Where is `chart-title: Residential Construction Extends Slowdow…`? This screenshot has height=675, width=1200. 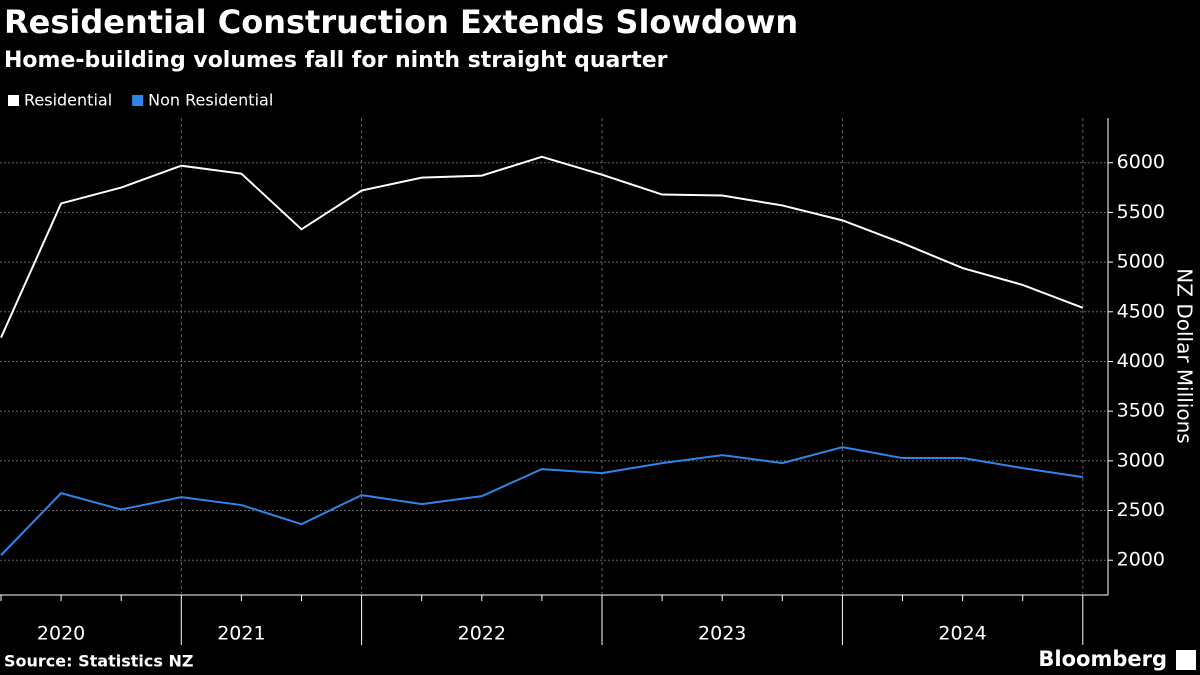 chart-title: Residential Construction Extends Slowdow… is located at coordinates (401, 22).